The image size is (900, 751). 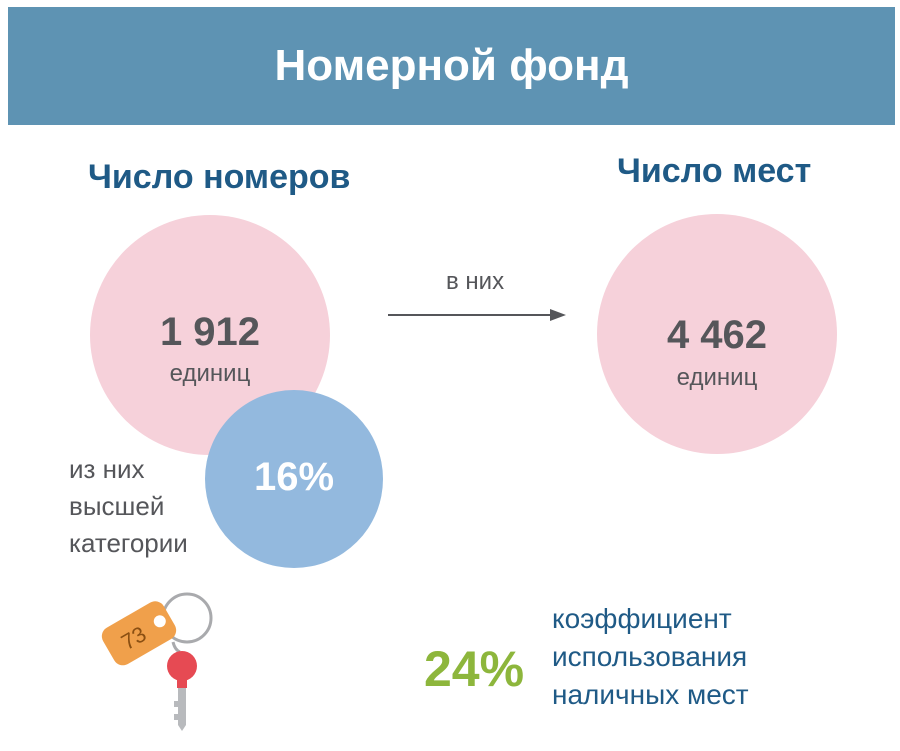 I want to click on rooms-heading: Число номеров, so click(x=219, y=177).